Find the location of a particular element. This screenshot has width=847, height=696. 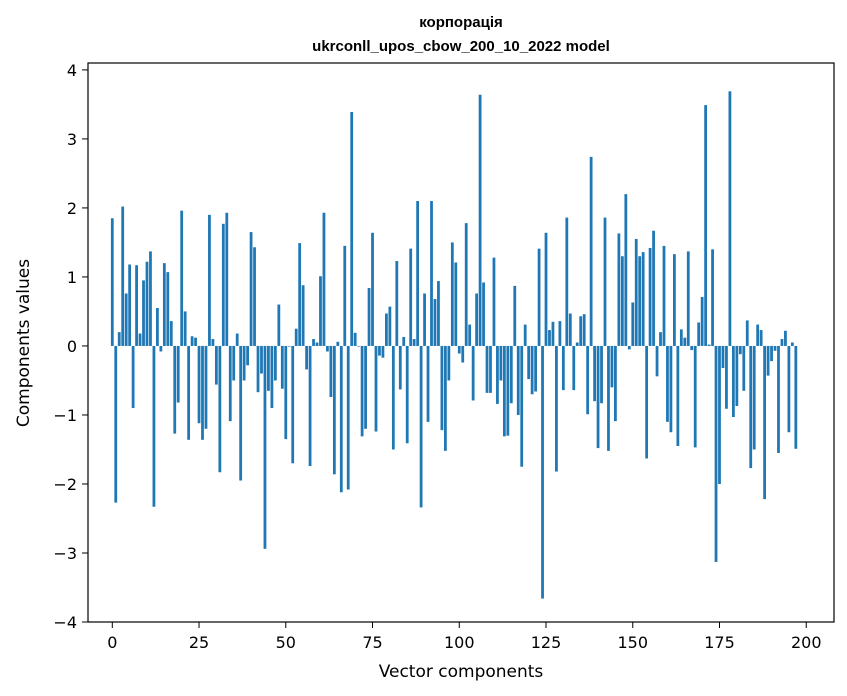

x-tick-label: 150 is located at coordinates (632, 642).